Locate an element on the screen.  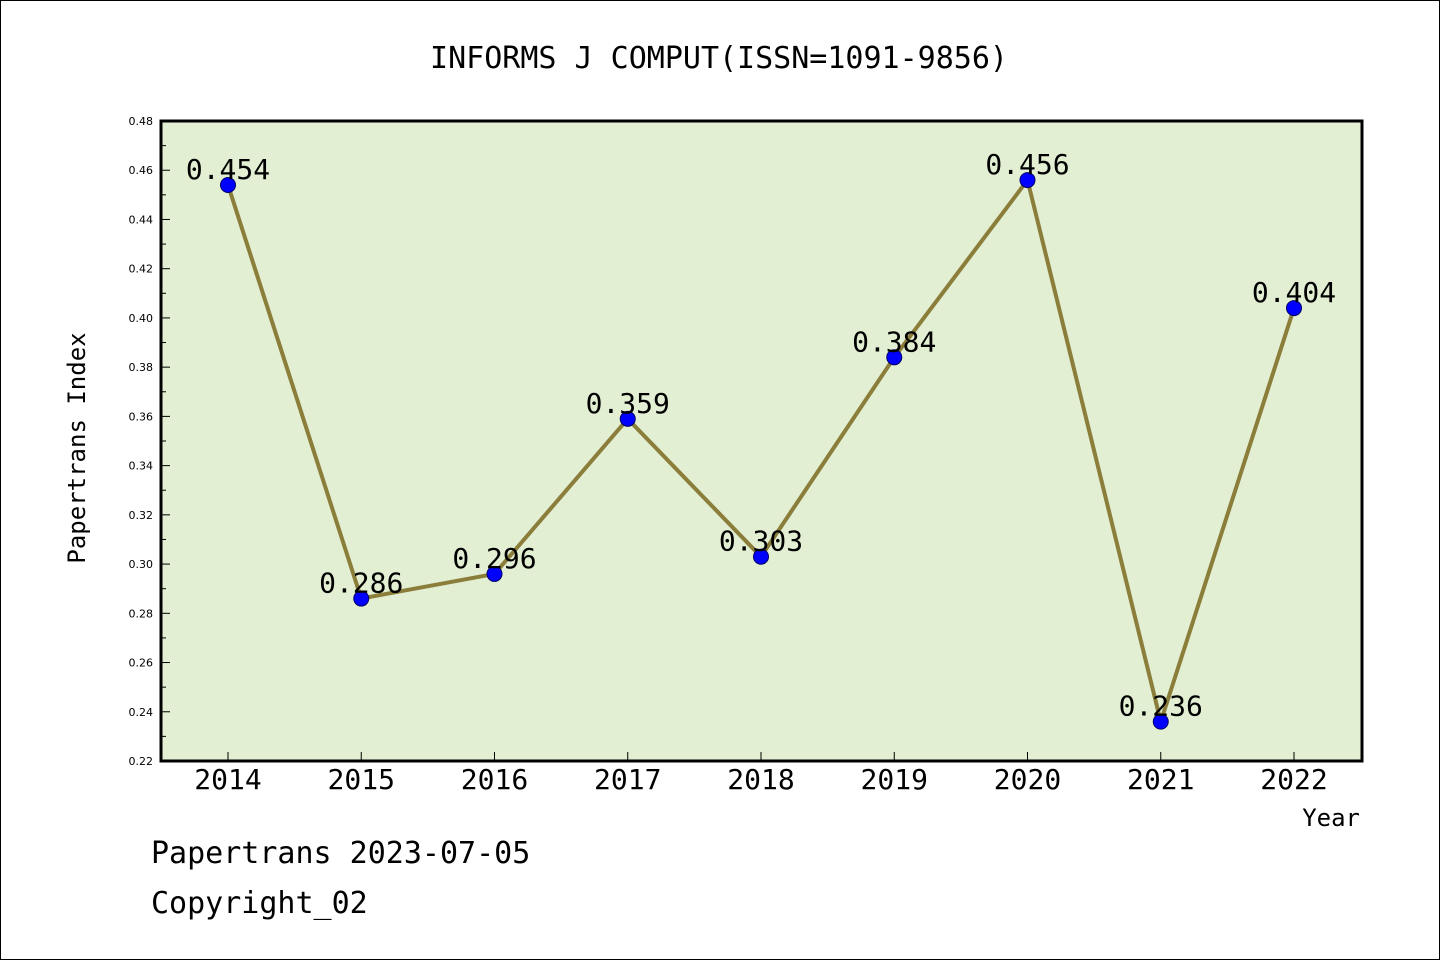
data-label: 0.296 is located at coordinates (494, 558).